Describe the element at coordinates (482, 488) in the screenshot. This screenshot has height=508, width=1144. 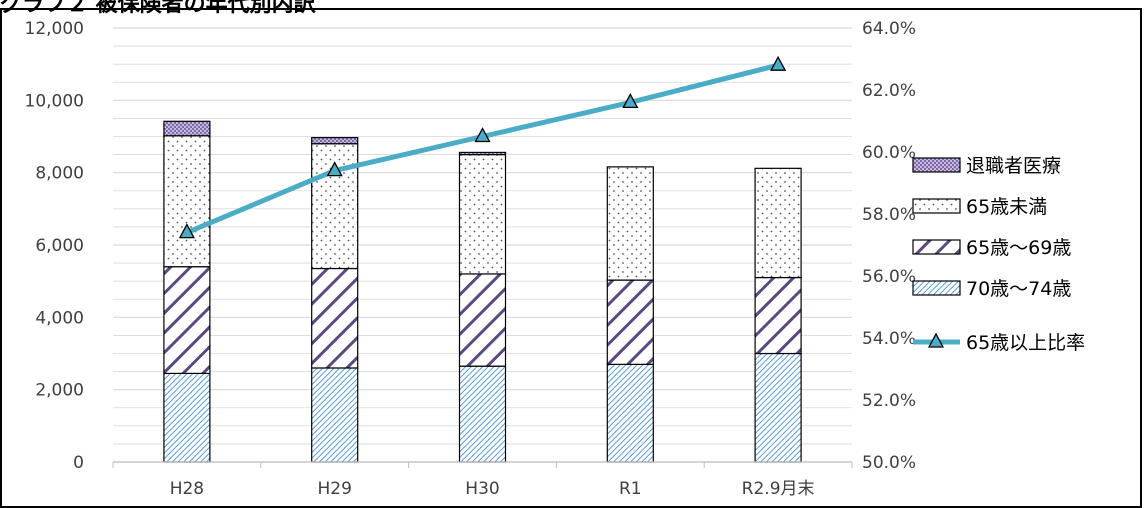
I see `x-tick-label: H30` at that location.